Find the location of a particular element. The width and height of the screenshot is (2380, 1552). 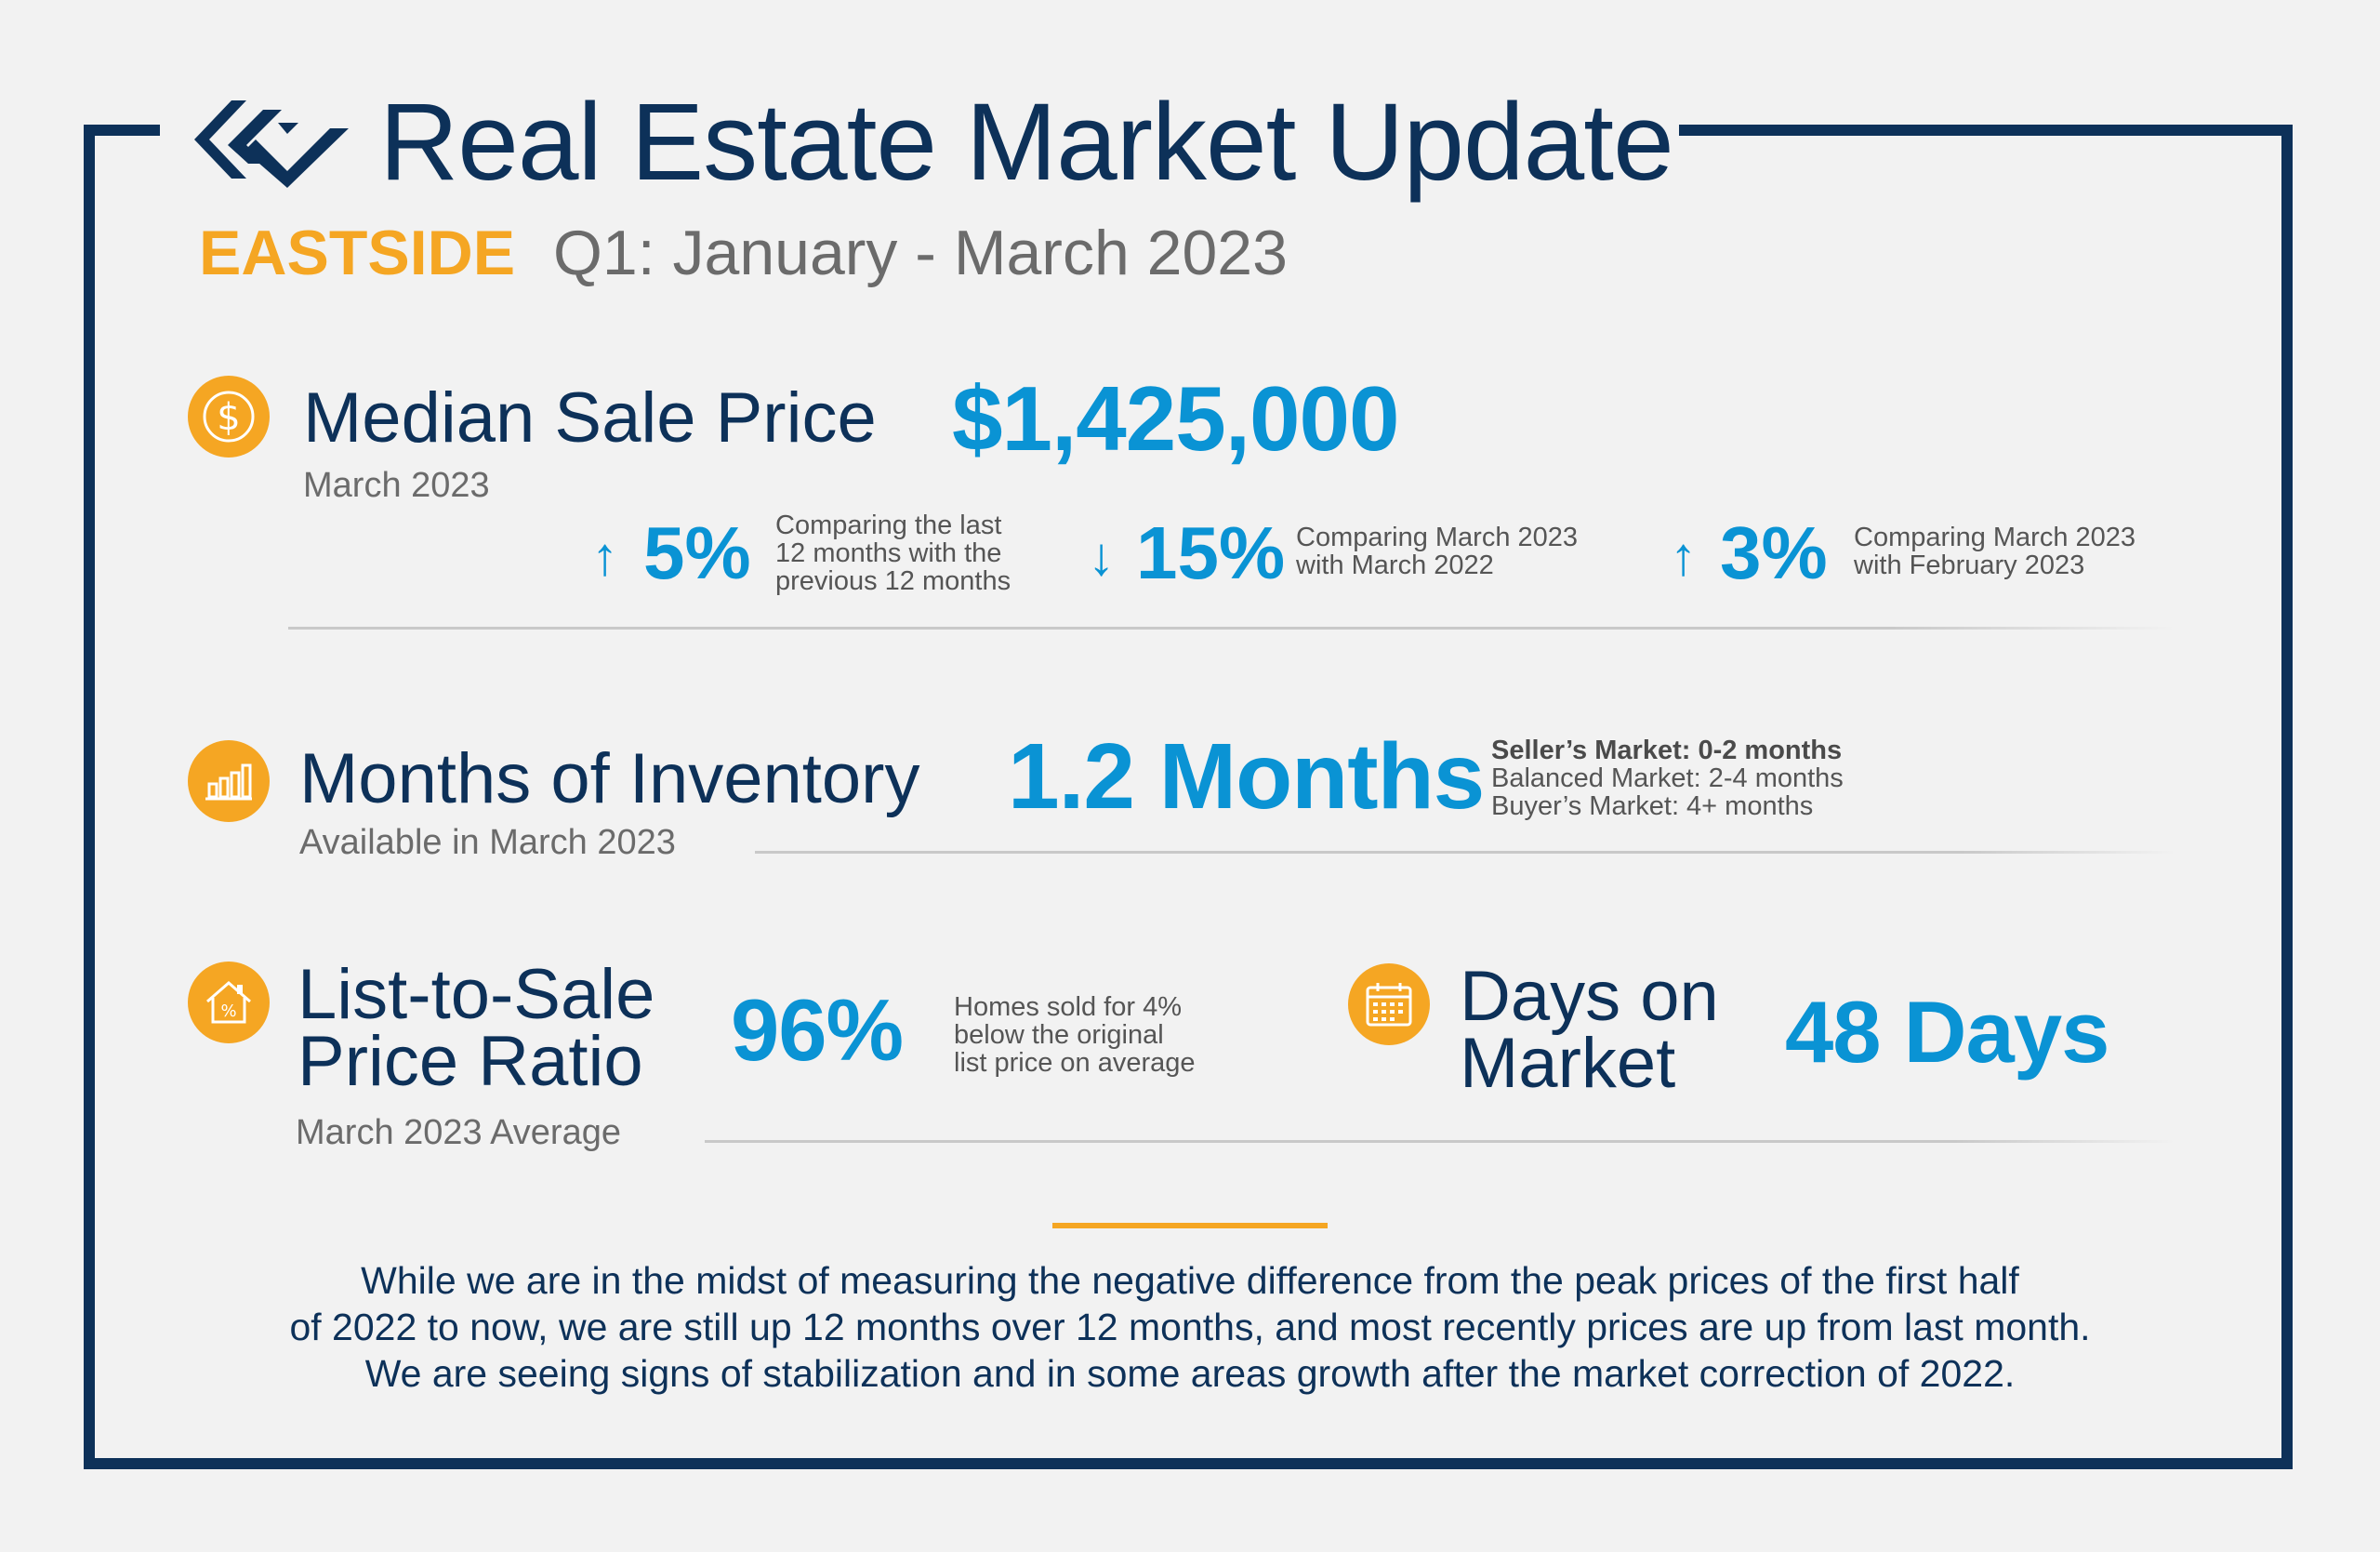

median-sale-price-value: $1,425,000 is located at coordinates (1175, 418).